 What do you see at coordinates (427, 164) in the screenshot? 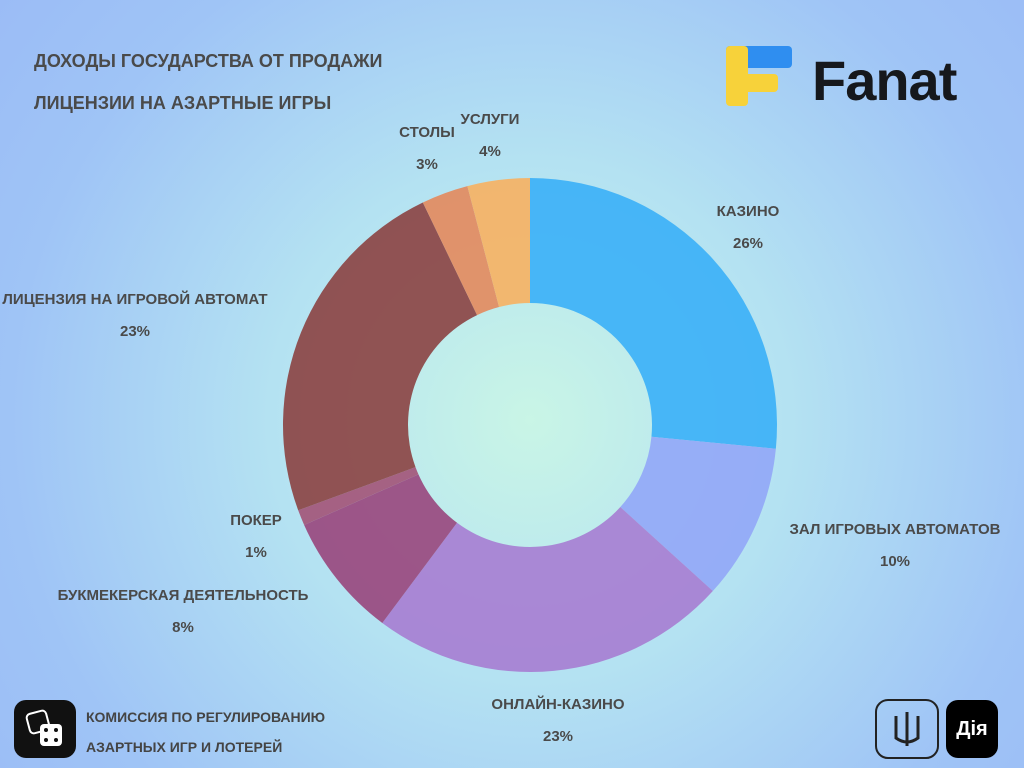
I see `value-label: 3%` at bounding box center [427, 164].